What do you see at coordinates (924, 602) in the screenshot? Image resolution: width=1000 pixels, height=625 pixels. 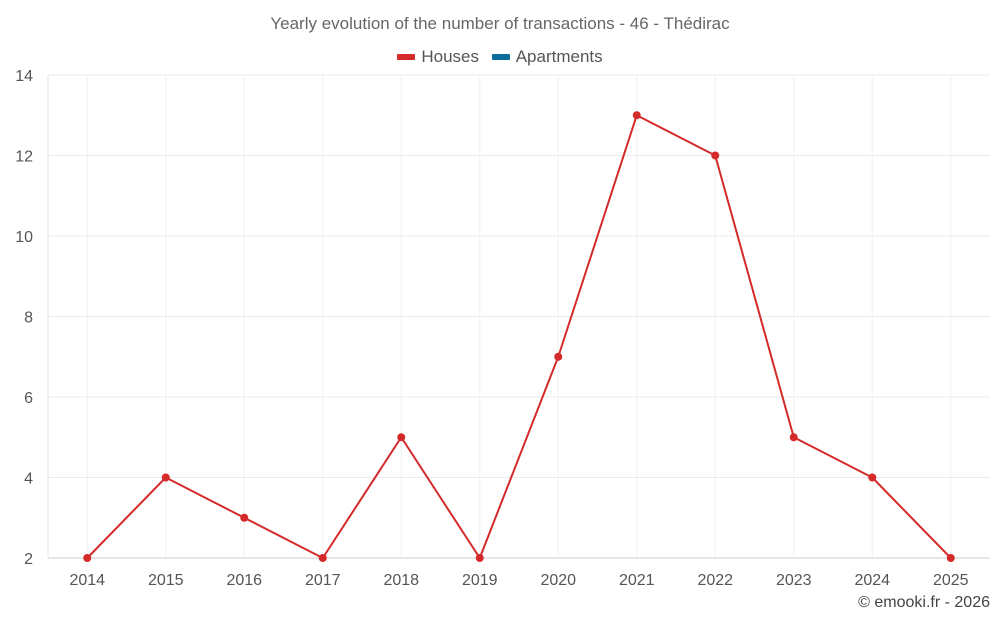 I see `credit-text: © emooki.fr - 2026` at bounding box center [924, 602].